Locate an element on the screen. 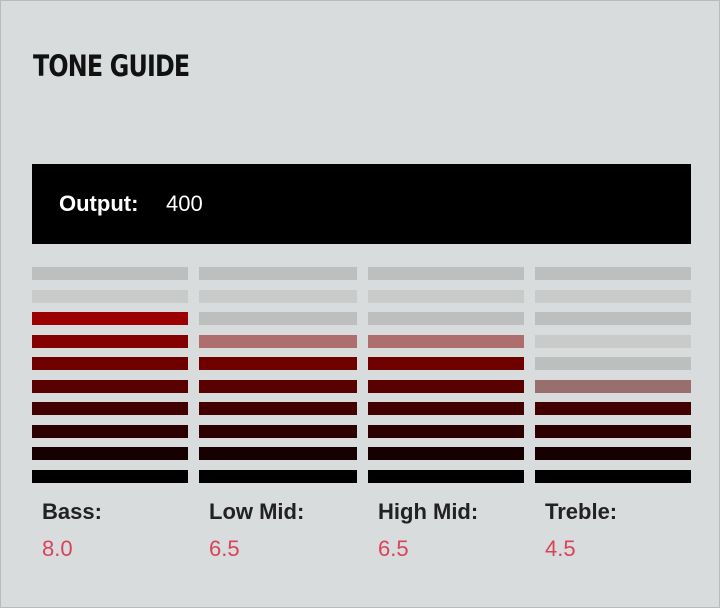 The image size is (720, 608). band-value: 8.0 is located at coordinates (57, 548).